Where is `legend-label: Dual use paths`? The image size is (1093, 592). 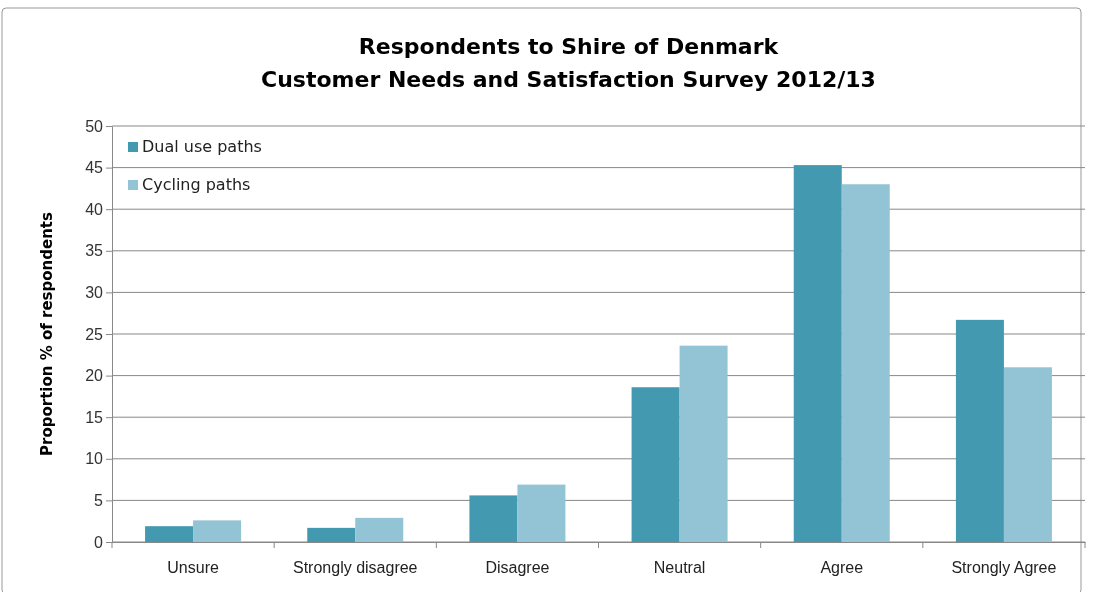 legend-label: Dual use paths is located at coordinates (202, 146).